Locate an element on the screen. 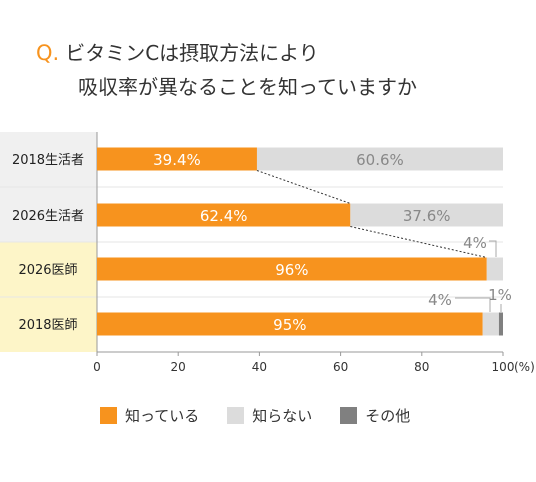 The image size is (536, 482). x-tick-label: 80 is located at coordinates (421, 367).